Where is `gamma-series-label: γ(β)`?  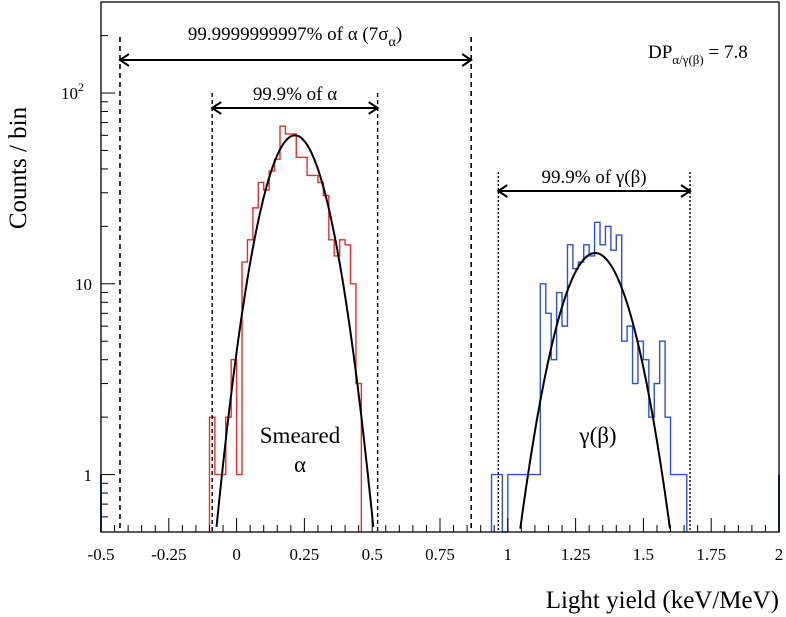 gamma-series-label: γ(β) is located at coordinates (597, 435).